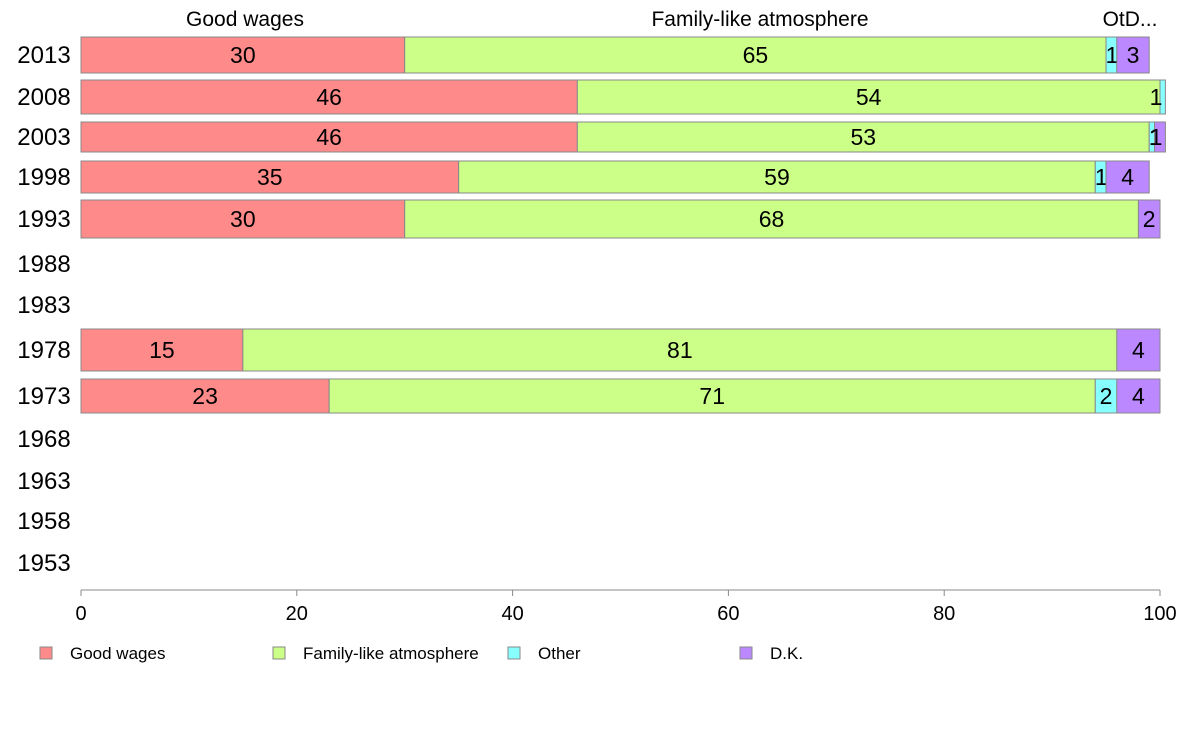 The width and height of the screenshot is (1188, 736). What do you see at coordinates (245, 19) in the screenshot?
I see `top-series-label: Good wages` at bounding box center [245, 19].